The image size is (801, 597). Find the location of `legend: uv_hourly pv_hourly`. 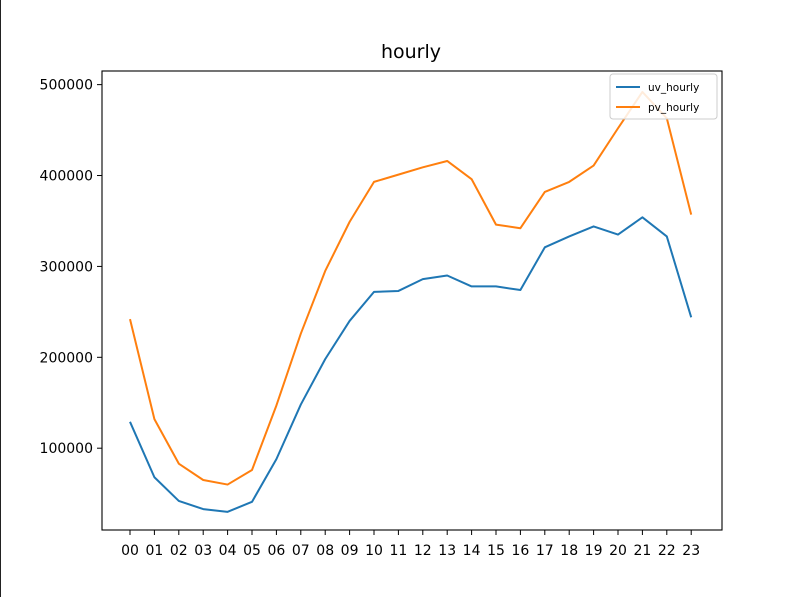

legend: uv_hourly pv_hourly is located at coordinates (663, 96).